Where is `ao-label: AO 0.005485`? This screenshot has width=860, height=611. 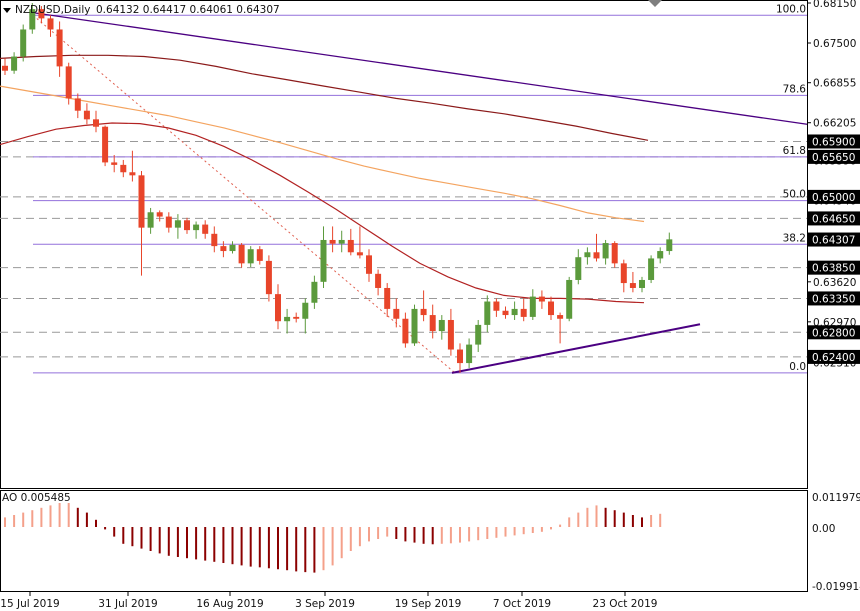 ao-label: AO 0.005485 is located at coordinates (36, 498).